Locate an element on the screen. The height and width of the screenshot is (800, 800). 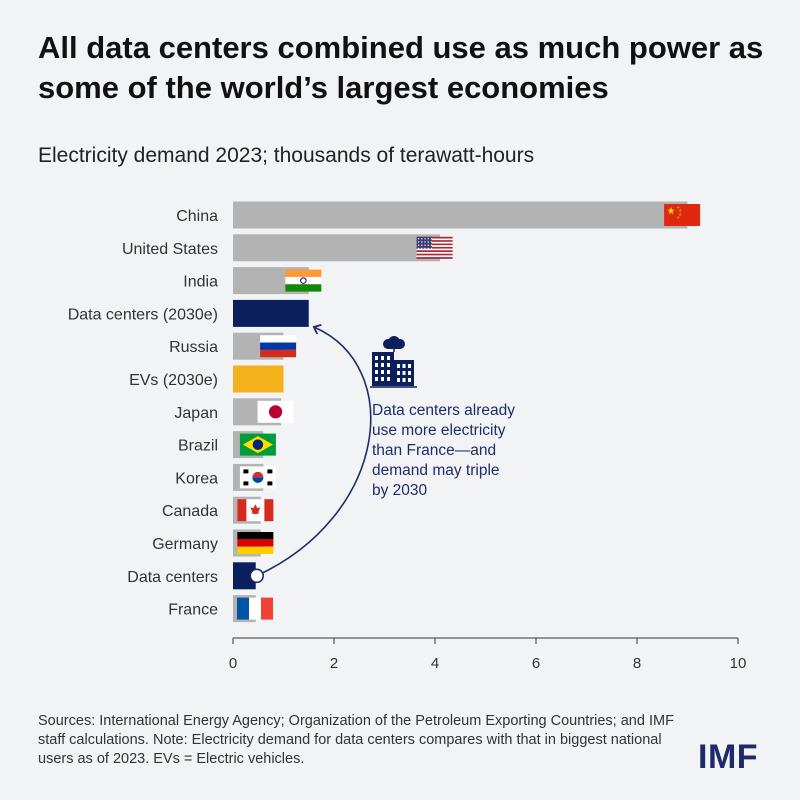
category-label-evs-2030e: EVs (2030e) is located at coordinates (173, 380).